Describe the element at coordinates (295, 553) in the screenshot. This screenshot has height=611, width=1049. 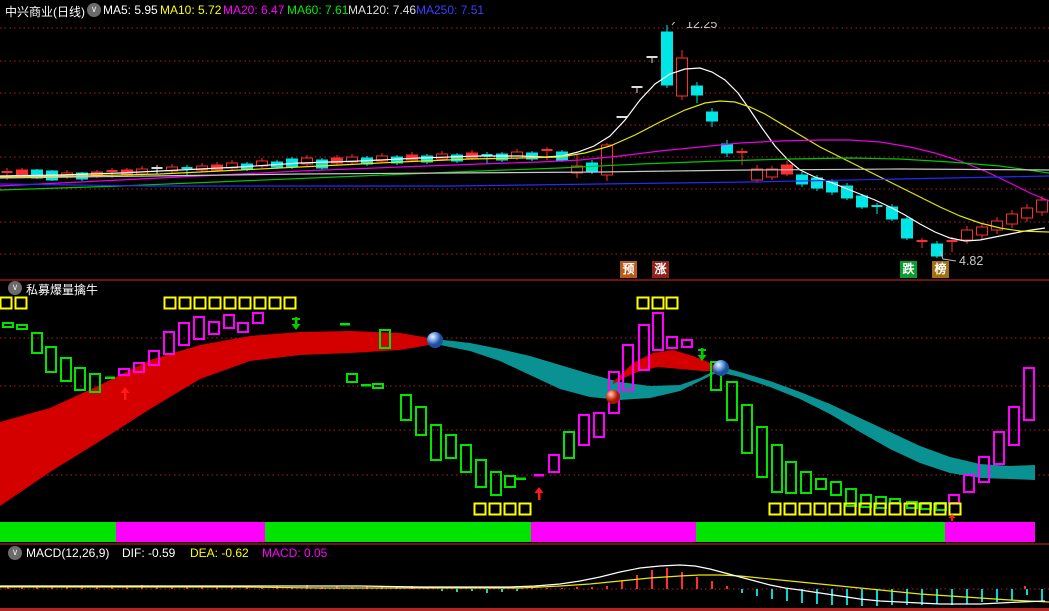
I see `macd-value: MACD: 0.05` at that location.